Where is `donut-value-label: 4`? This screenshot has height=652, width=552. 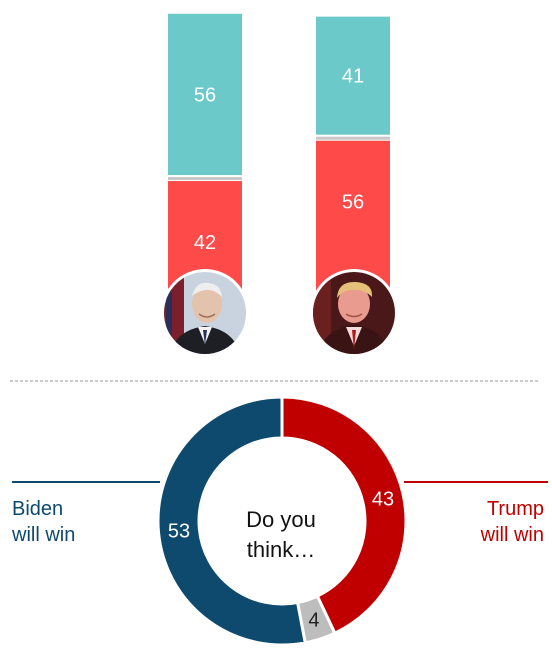 donut-value-label: 4 is located at coordinates (313, 620).